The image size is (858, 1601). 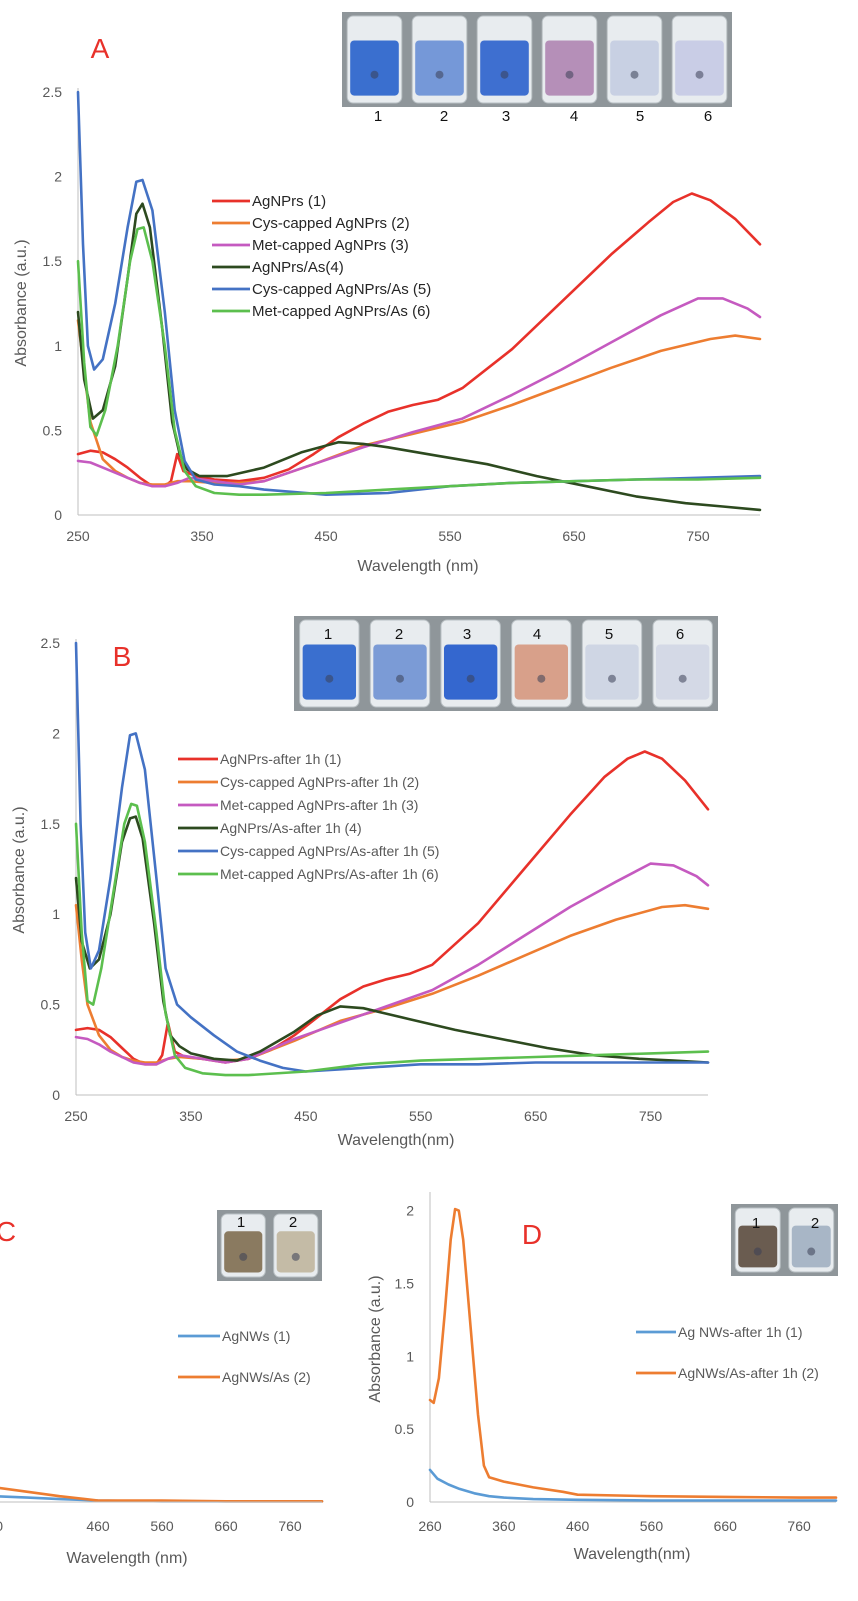 What do you see at coordinates (708, 116) in the screenshot?
I see `vial-number: 6` at bounding box center [708, 116].